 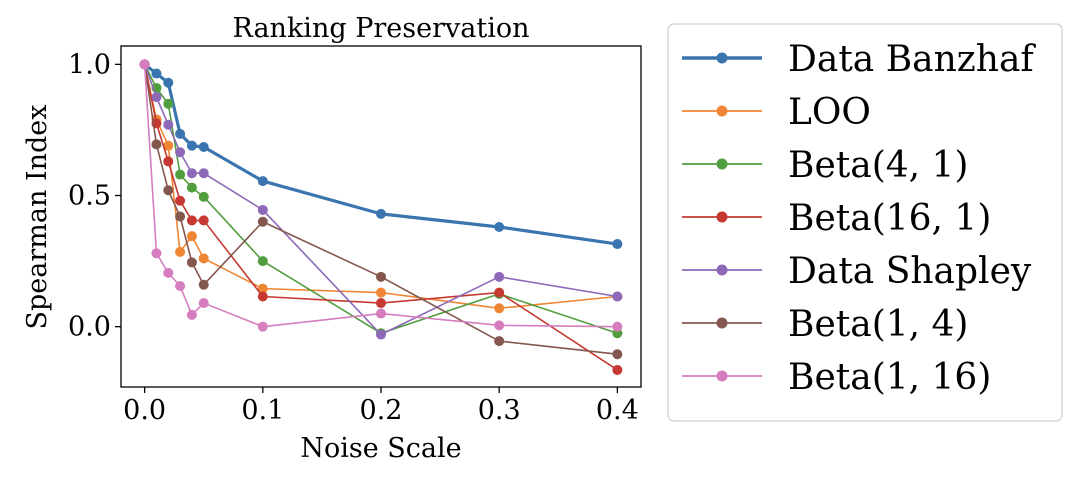 What do you see at coordinates (262, 410) in the screenshot?
I see `x-tick-label: 0.1` at bounding box center [262, 410].